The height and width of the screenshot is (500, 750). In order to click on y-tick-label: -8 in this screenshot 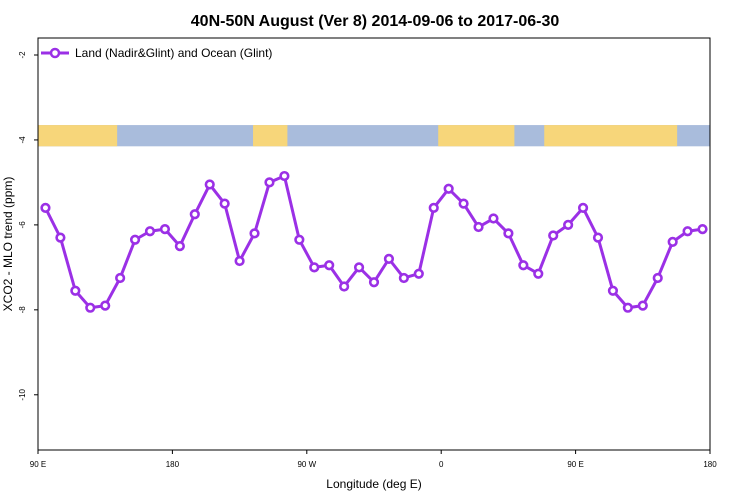, I will do `click(22, 310)`.